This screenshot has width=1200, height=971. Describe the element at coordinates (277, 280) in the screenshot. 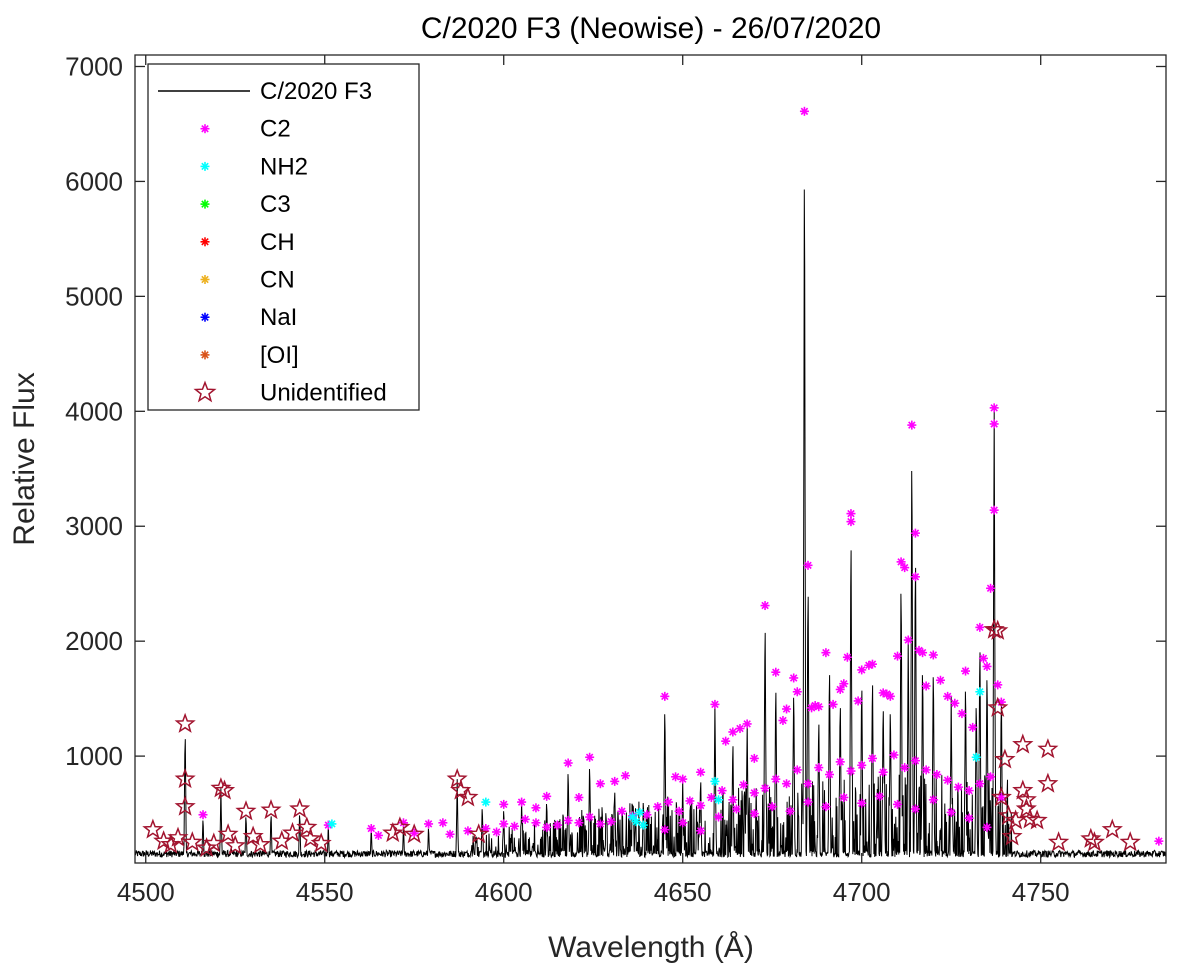

I see `legend-label-cn: CN` at that location.